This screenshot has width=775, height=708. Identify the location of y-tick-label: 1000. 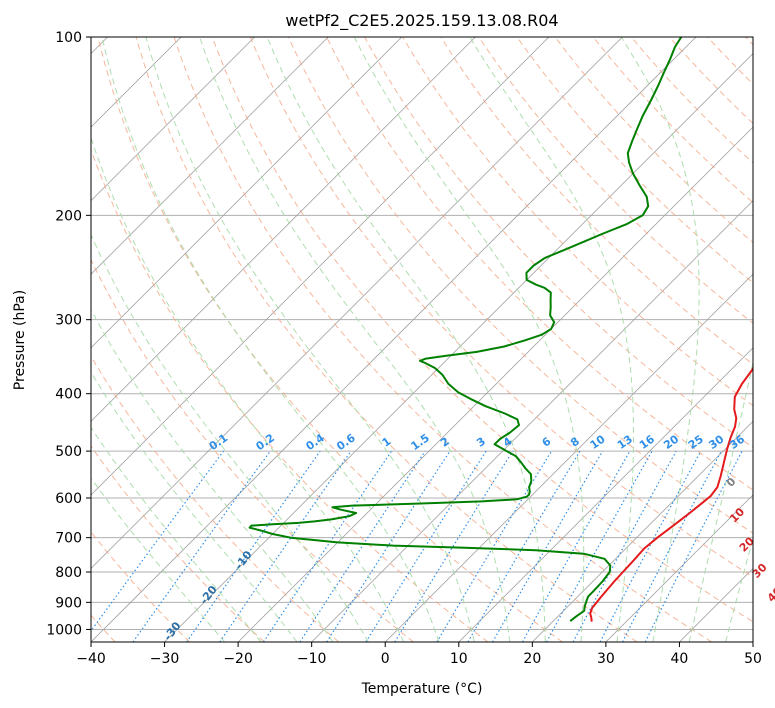
(64, 630).